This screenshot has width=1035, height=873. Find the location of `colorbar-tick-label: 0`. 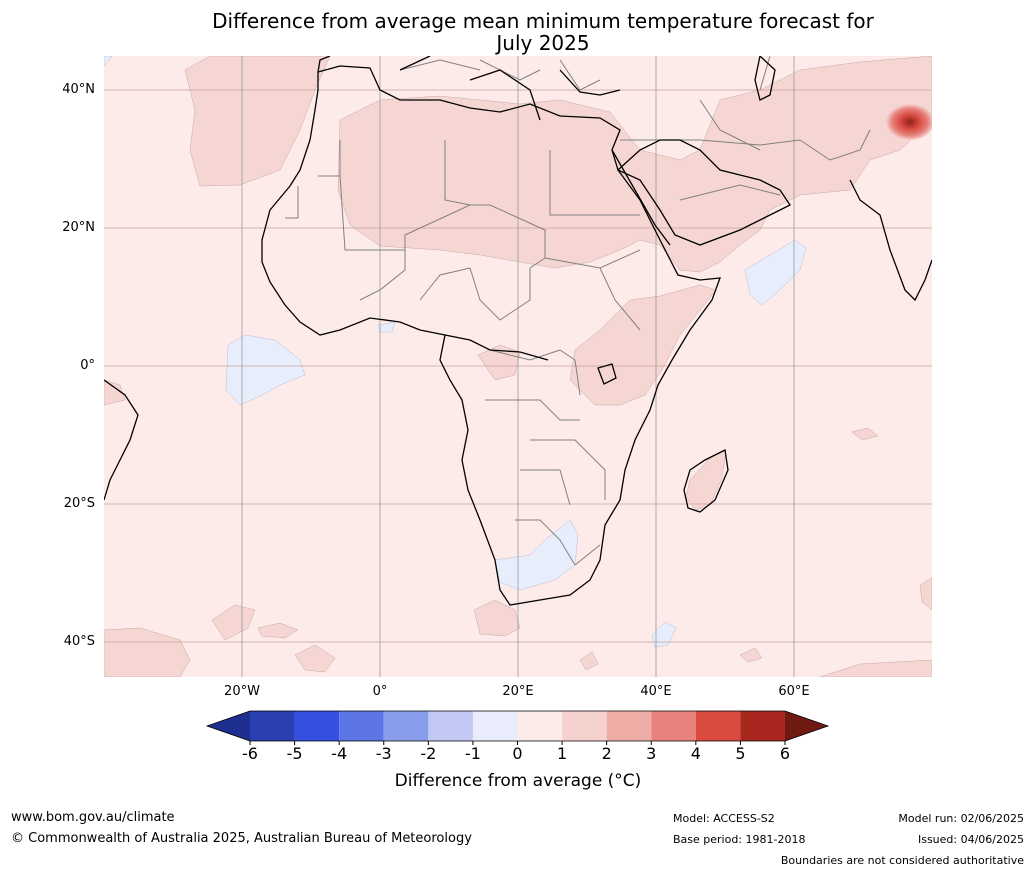

colorbar-tick-label: 0 is located at coordinates (517, 753).